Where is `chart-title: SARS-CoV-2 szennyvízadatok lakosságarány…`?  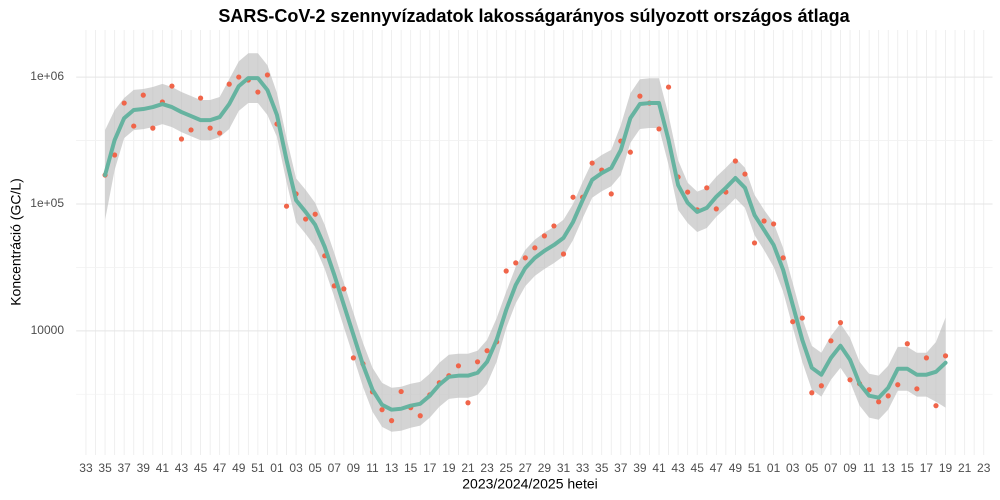 chart-title: SARS-CoV-2 szennyvízadatok lakosságarány… is located at coordinates (534, 16).